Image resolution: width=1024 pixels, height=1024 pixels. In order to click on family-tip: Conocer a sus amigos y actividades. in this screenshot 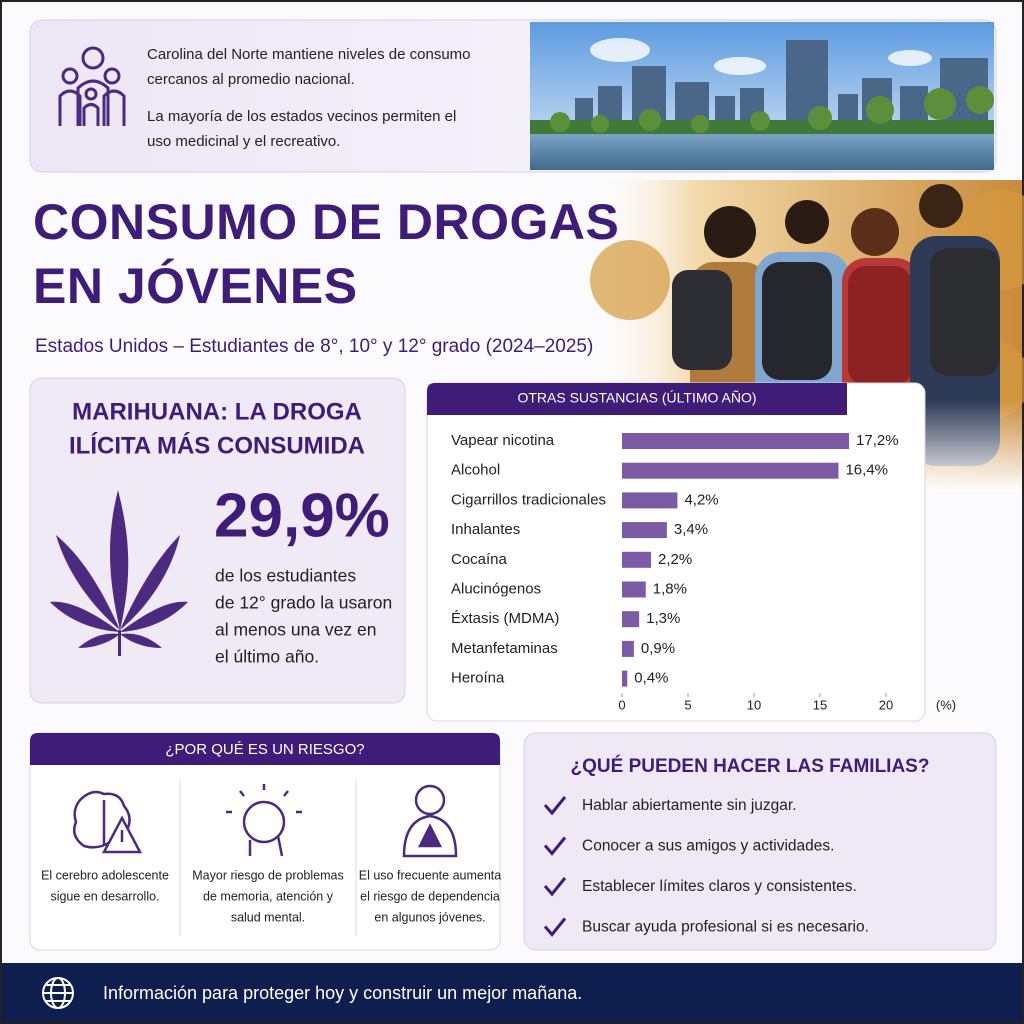, I will do `click(708, 846)`.